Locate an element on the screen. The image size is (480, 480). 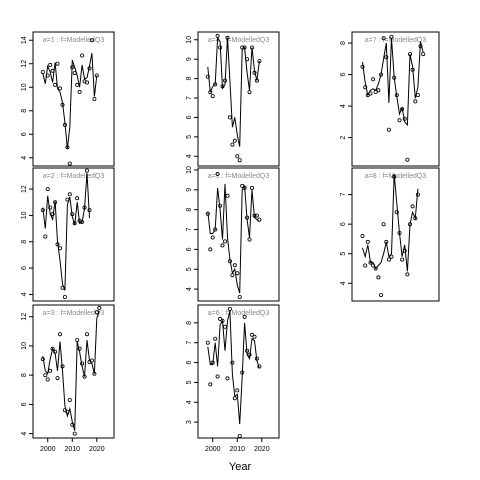
panel-title: a=2 : f=ModelledQ3 is located at coordinates (74, 176).